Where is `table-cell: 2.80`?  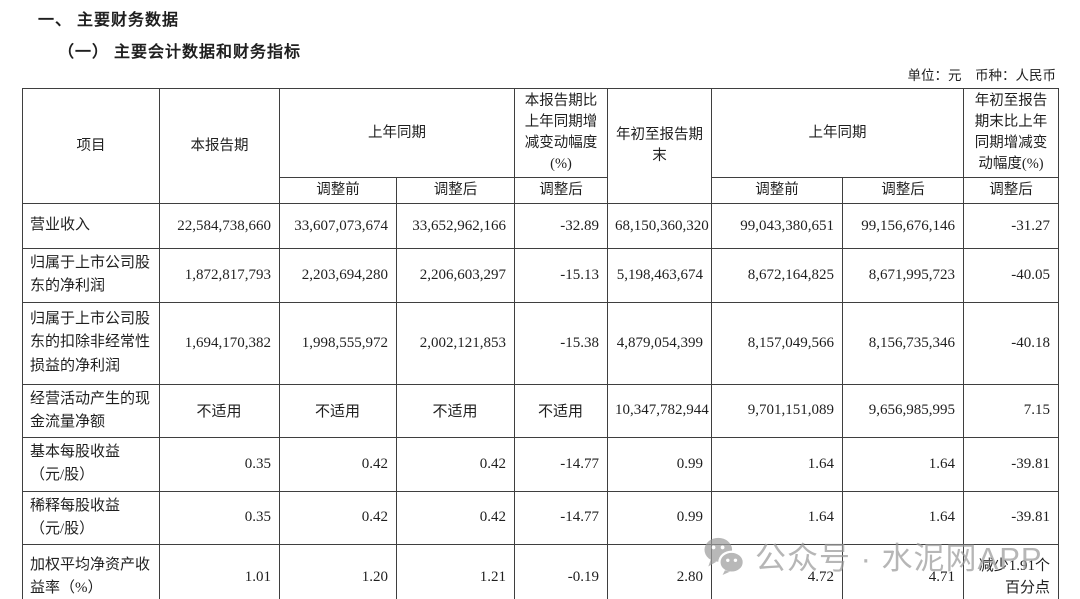 table-cell: 2.80 is located at coordinates (659, 571).